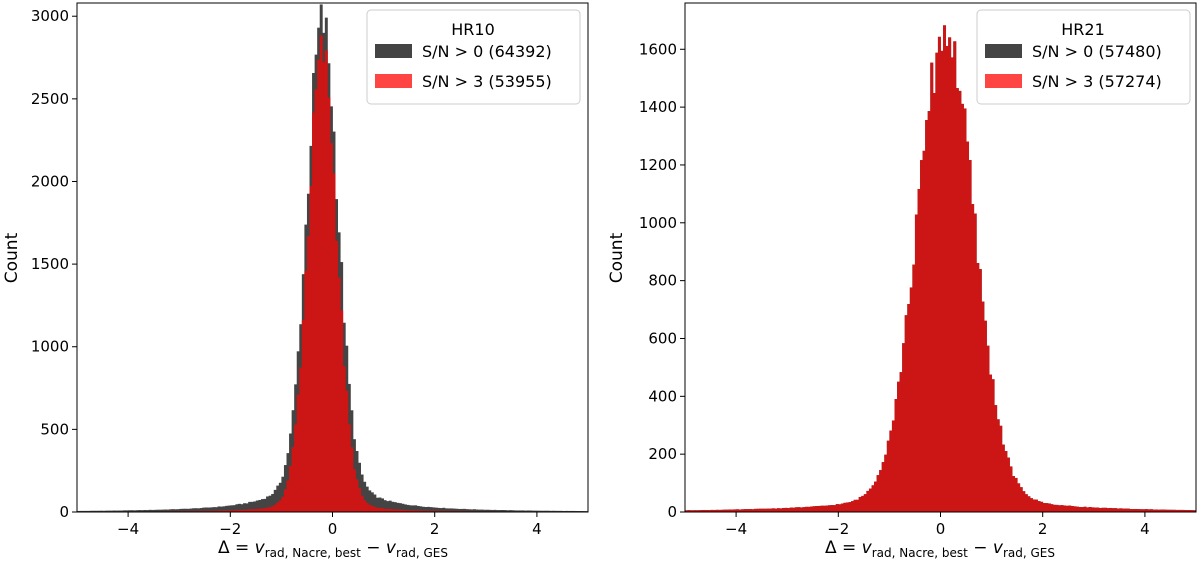  Describe the element at coordinates (422, 553) in the screenshot. I see `x-label-sub2: rad, GES` at that location.